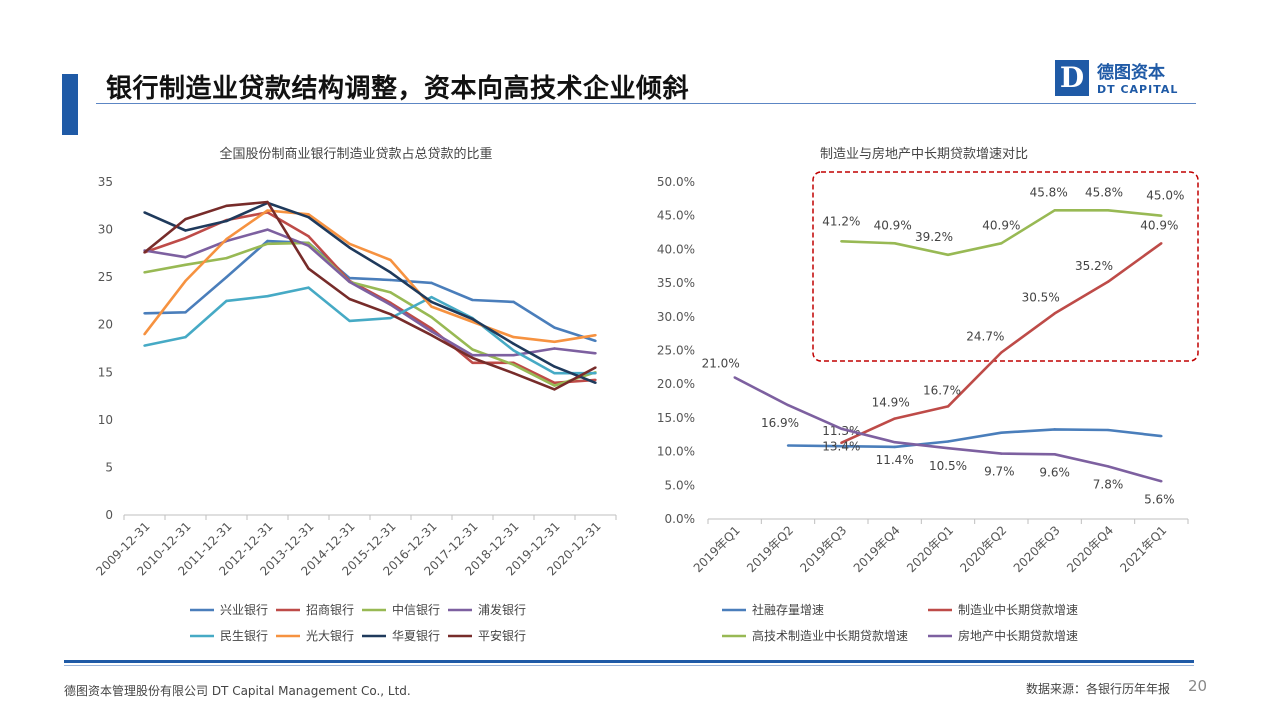  What do you see at coordinates (244, 610) in the screenshot?
I see `legend-item: 兴业银行` at bounding box center [244, 610].